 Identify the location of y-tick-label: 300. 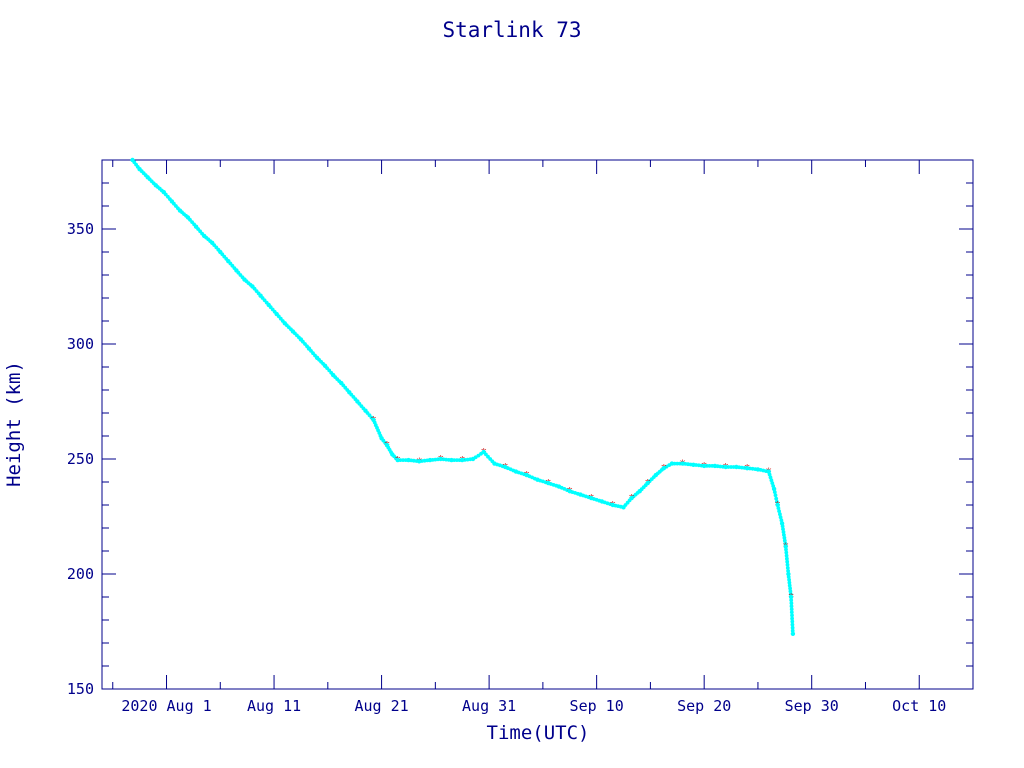
(80, 344).